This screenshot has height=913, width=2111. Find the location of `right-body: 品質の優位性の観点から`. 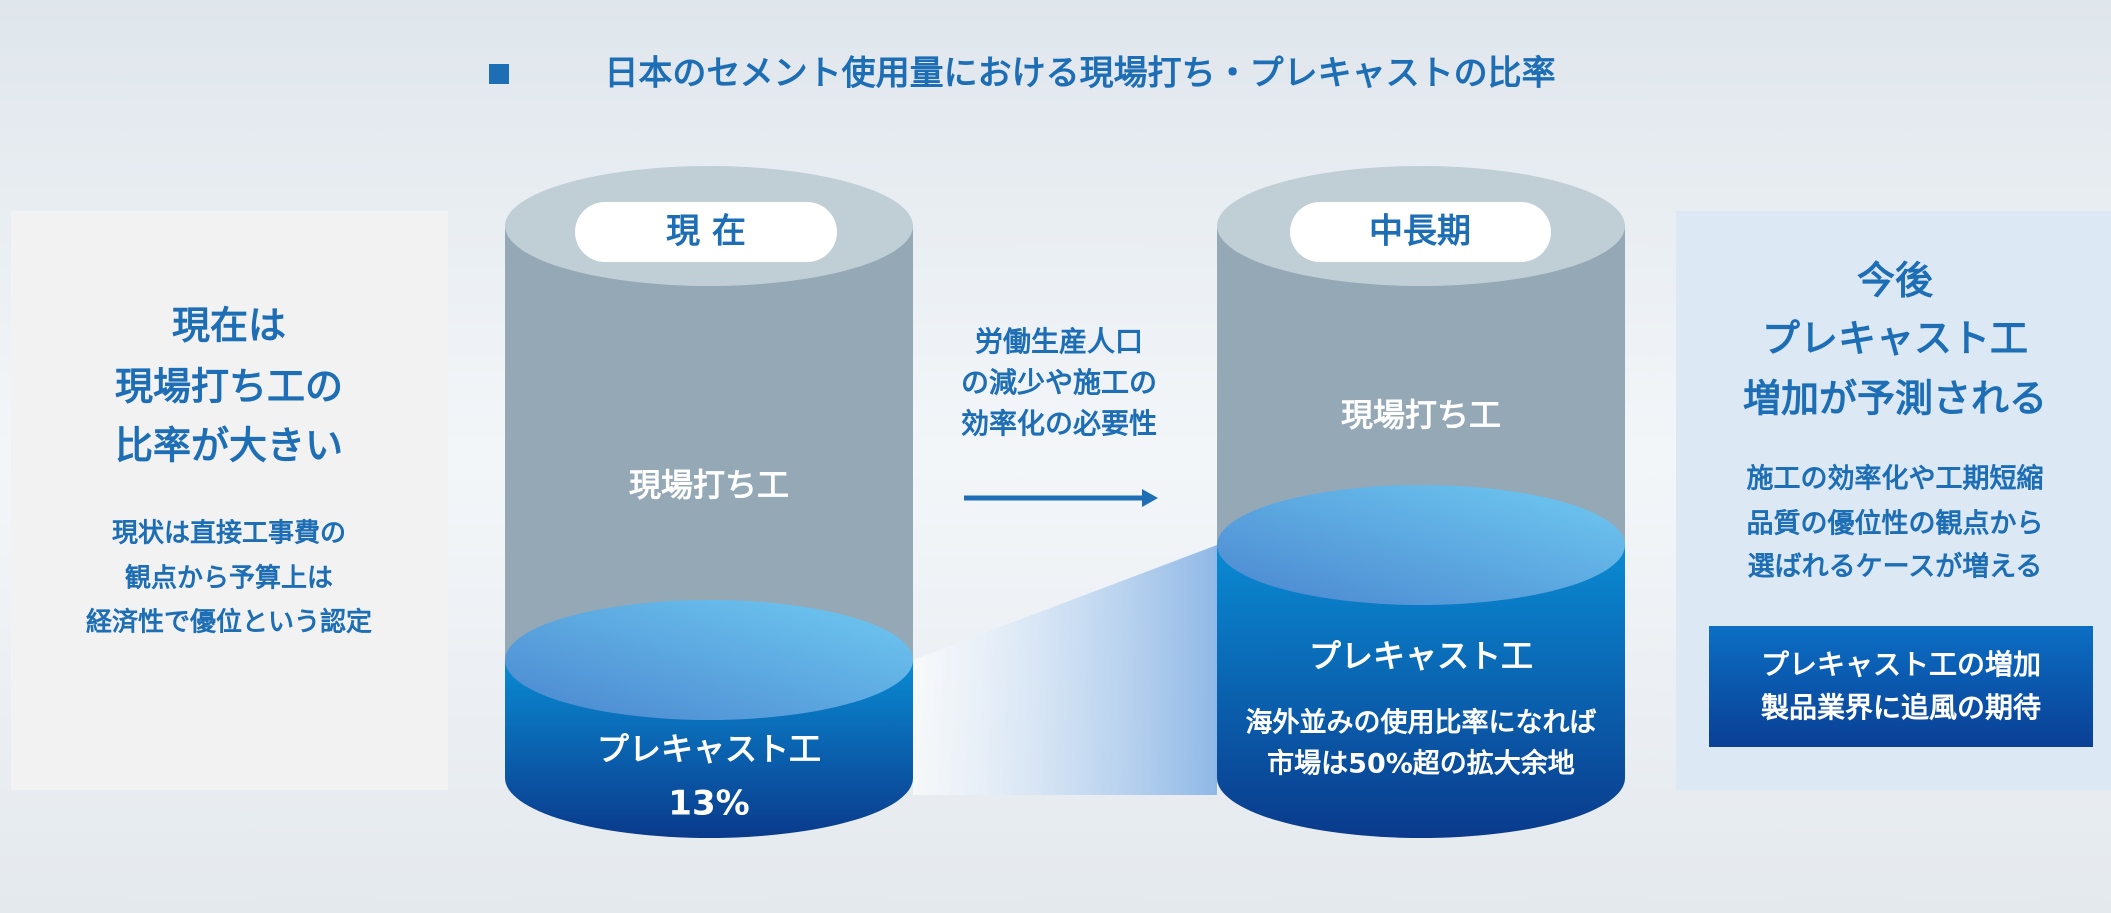

right-body: 品質の優位性の観点から is located at coordinates (1895, 524).